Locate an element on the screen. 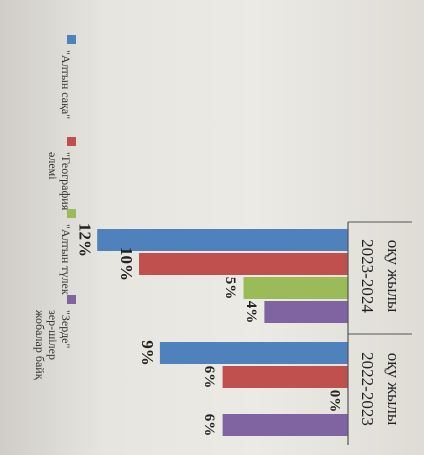  data-label-3-2: 5% is located at coordinates (230, 288).